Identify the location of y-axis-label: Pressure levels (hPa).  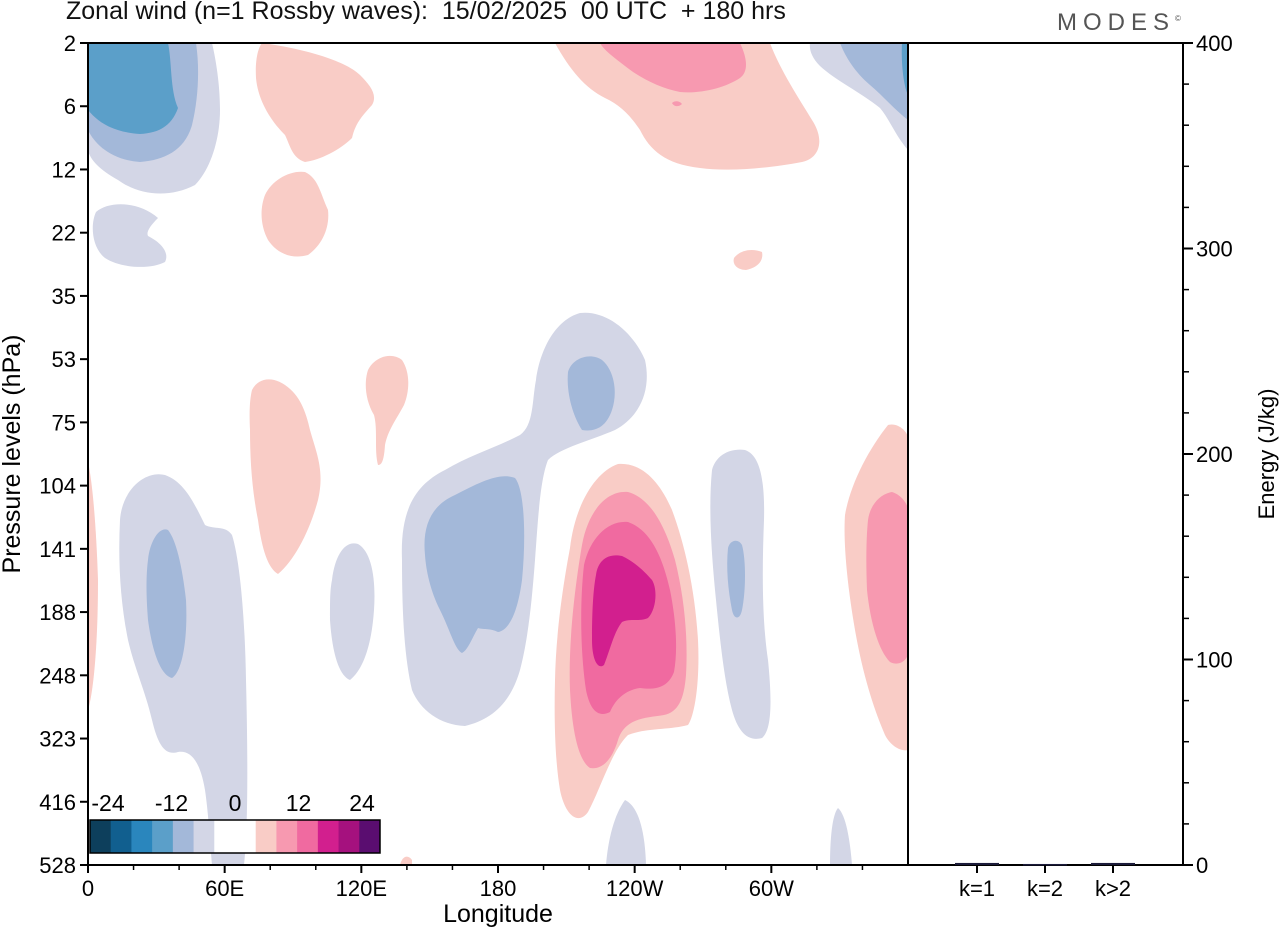
(13, 454).